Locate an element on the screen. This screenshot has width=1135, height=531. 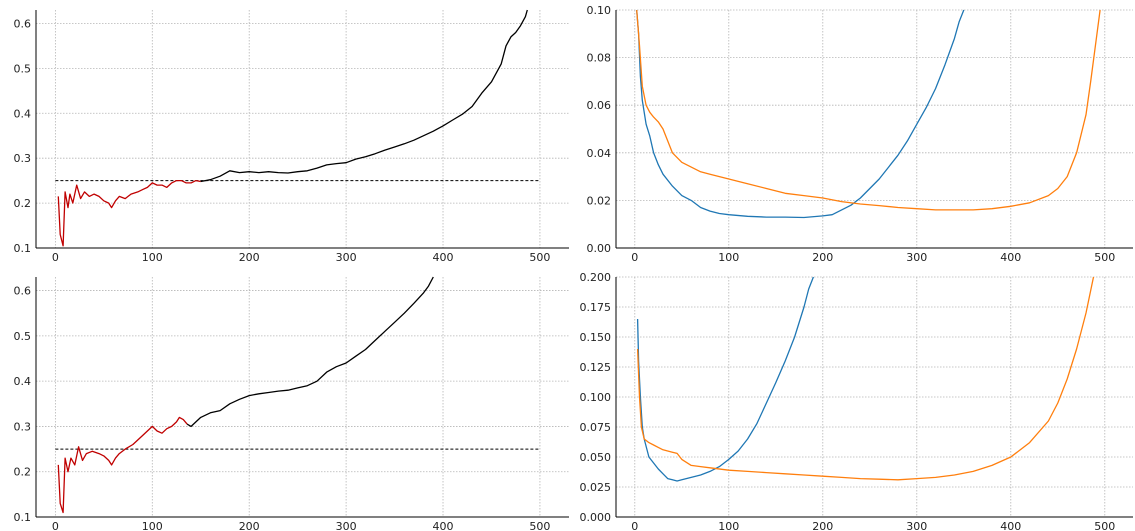
y-tick-label: 0.100 is located at coordinates (596, 397).